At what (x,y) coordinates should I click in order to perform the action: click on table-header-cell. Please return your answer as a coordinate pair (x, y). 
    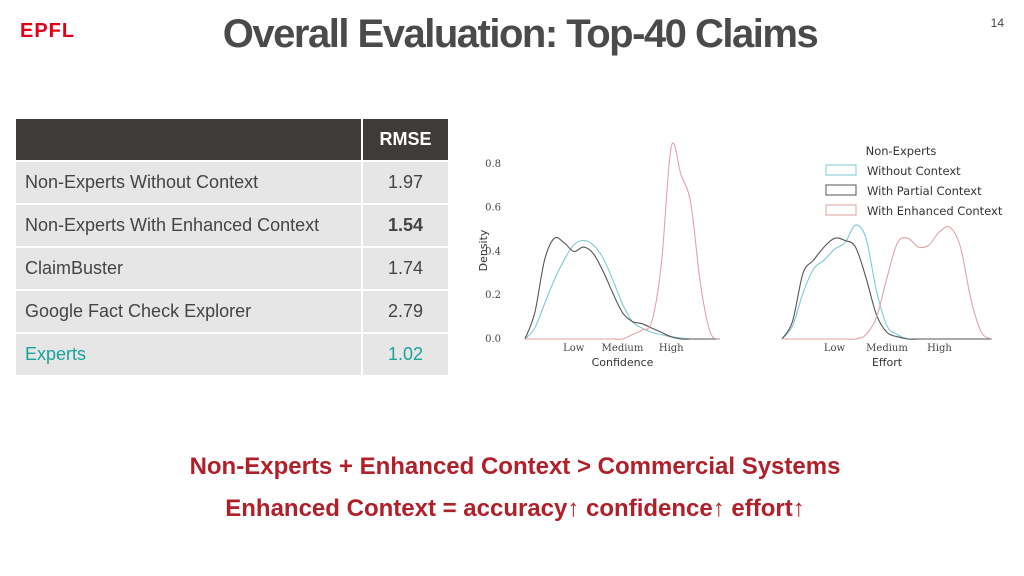
    Looking at the image, I should click on (188, 139).